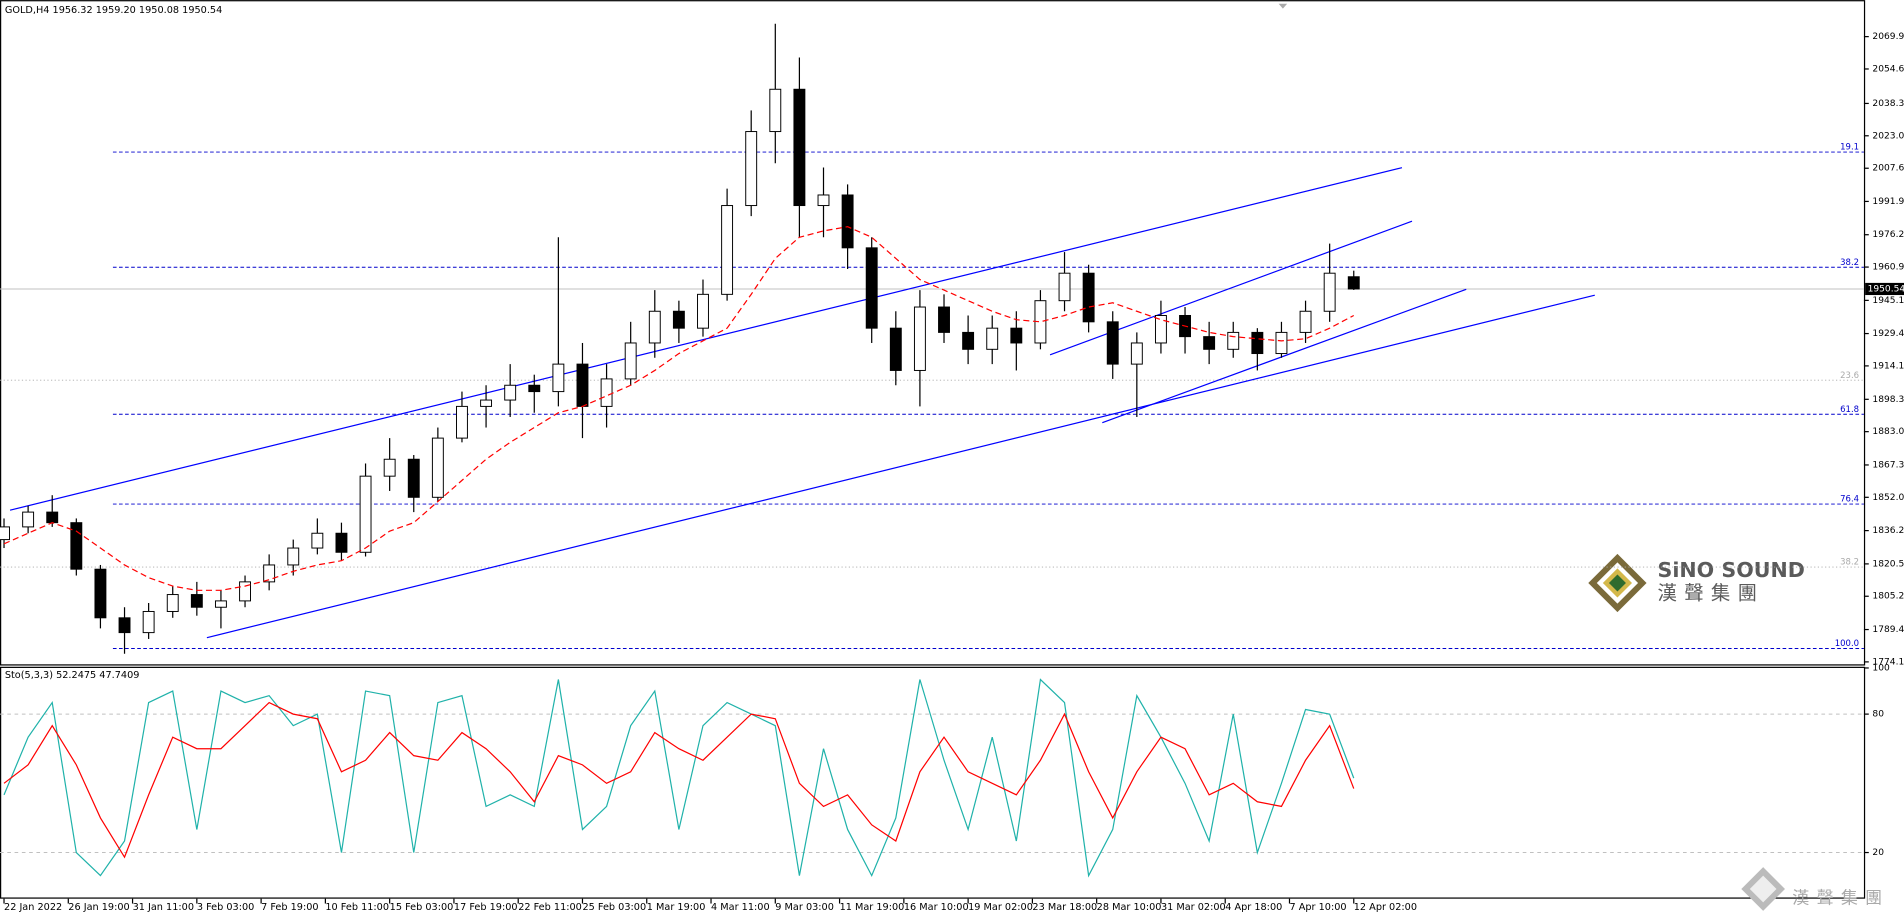 The height and width of the screenshot is (917, 1904). Describe the element at coordinates (1849, 500) in the screenshot. I see `fib-label: 76.4` at that location.